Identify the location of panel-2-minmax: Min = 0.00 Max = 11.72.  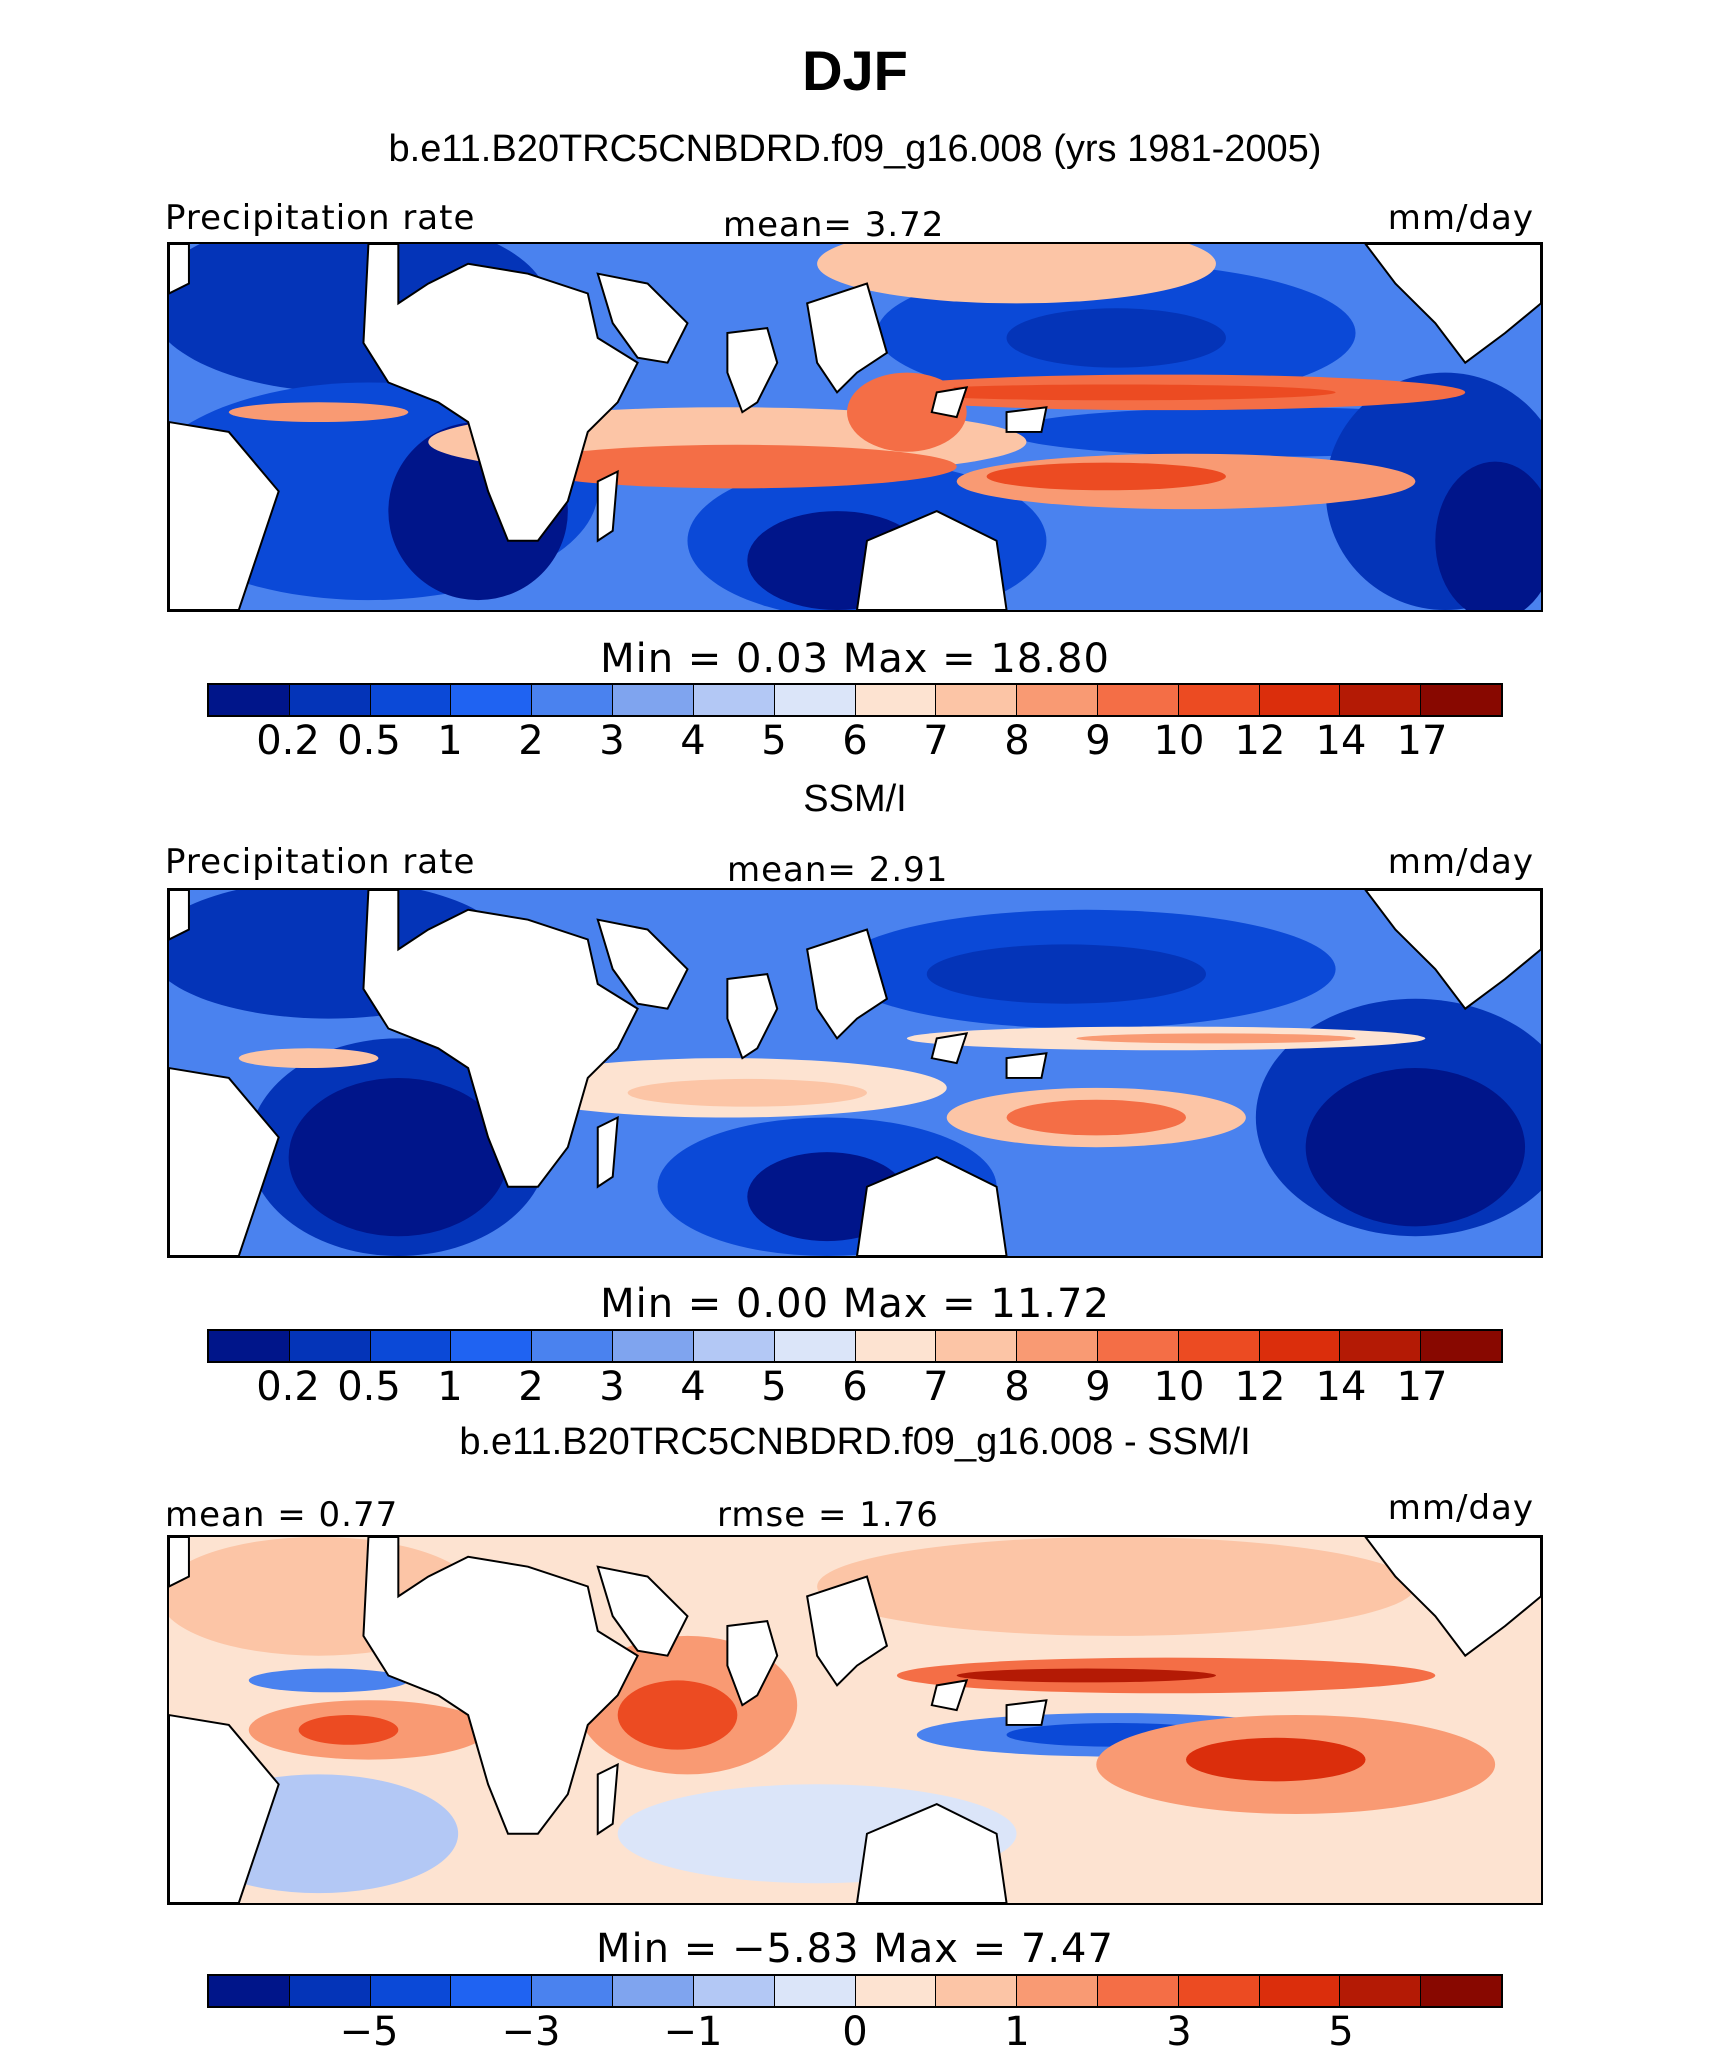
(855, 1304).